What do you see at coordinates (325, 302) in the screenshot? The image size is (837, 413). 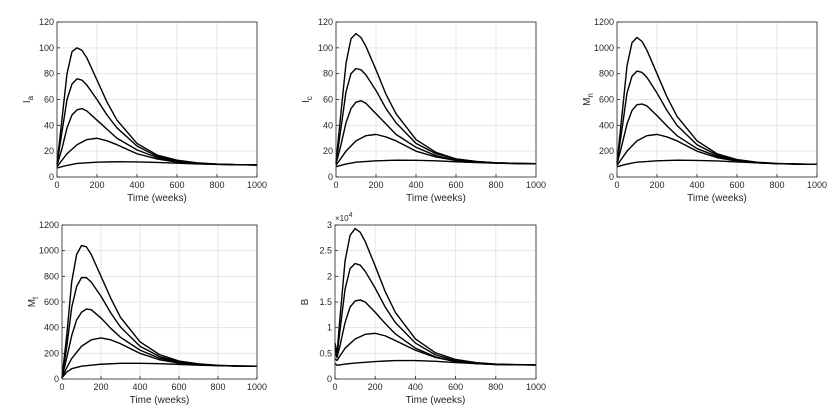 I see `y-tick-label: 1.5` at bounding box center [325, 302].